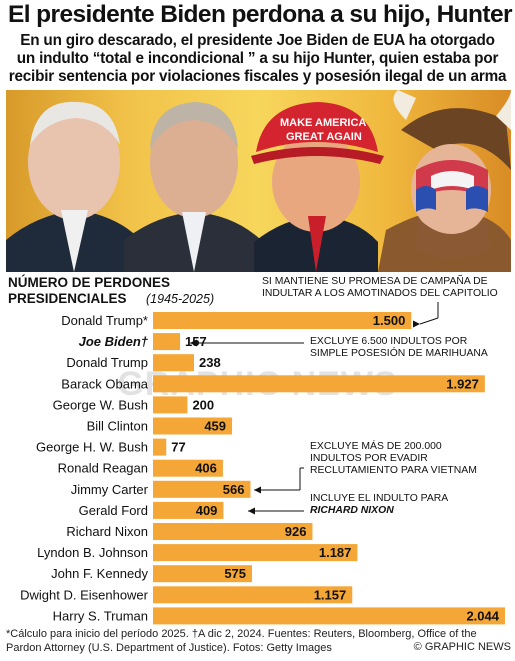 This screenshot has height=661, width=515. Describe the element at coordinates (399, 353) in the screenshot. I see `annotation-line: SIMPLE POSESIÓN DE MARIHUANA` at that location.